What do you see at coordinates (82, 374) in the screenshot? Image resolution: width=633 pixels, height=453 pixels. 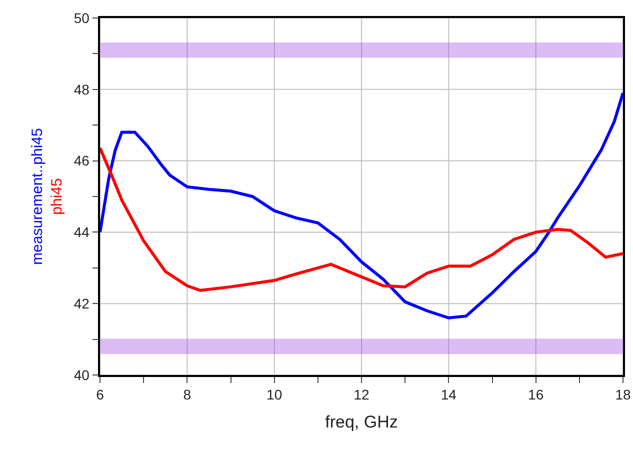 I see `y-tick-label: 40` at bounding box center [82, 374].